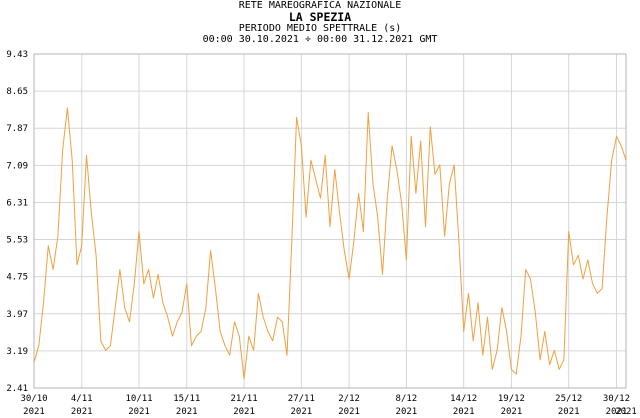 This screenshot has height=418, width=640. I want to click on y-tick-label: 3.19, so click(17, 352).